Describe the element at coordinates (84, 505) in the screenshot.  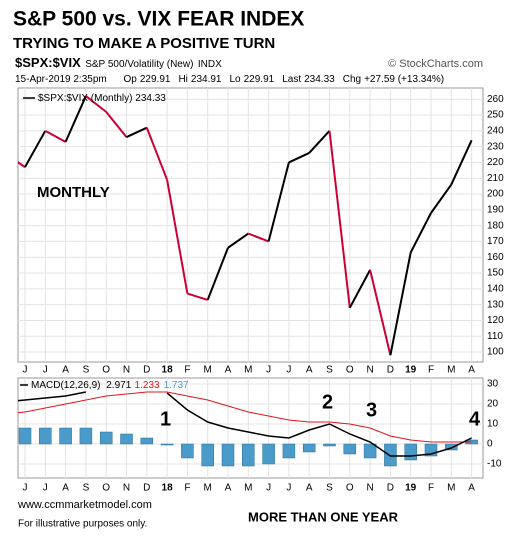
I see `footer: www.ccmmarketmodel.com` at that location.